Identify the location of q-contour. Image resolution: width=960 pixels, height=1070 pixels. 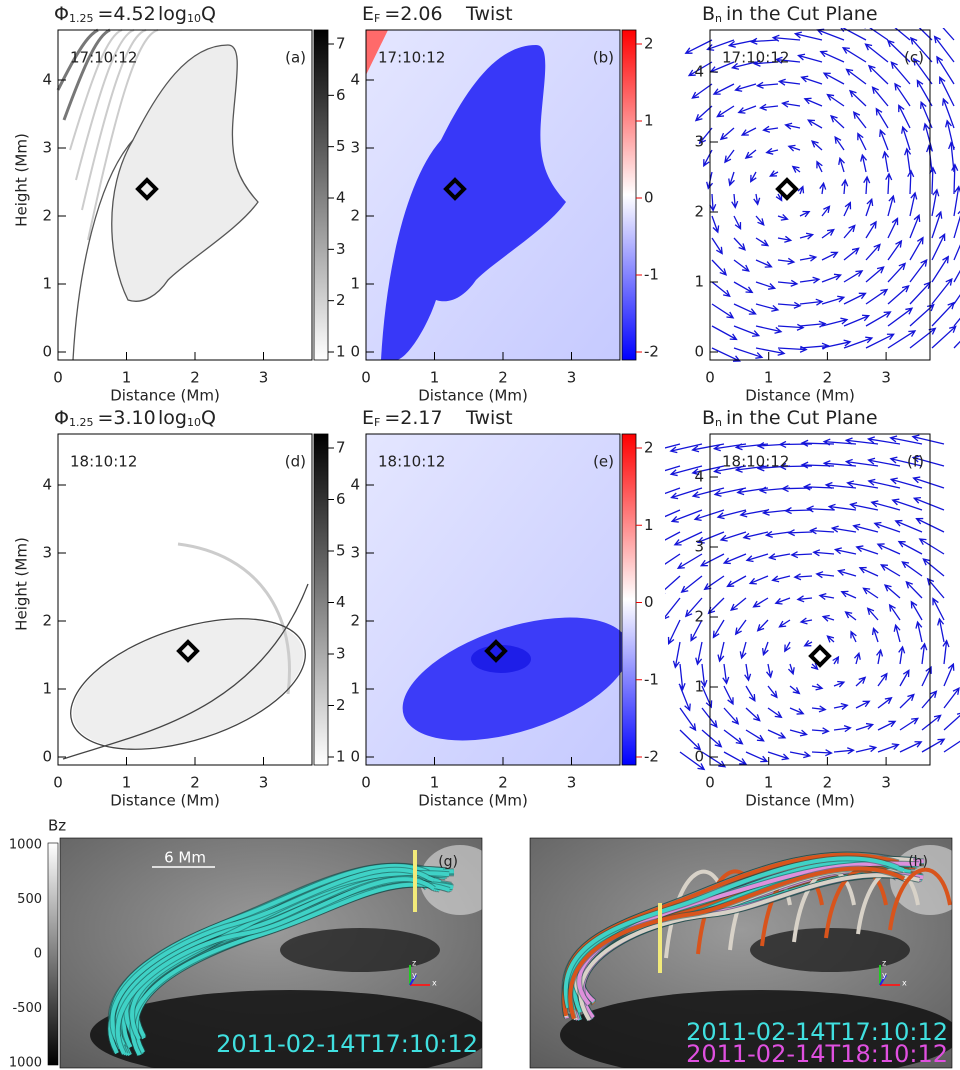
(103, 250).